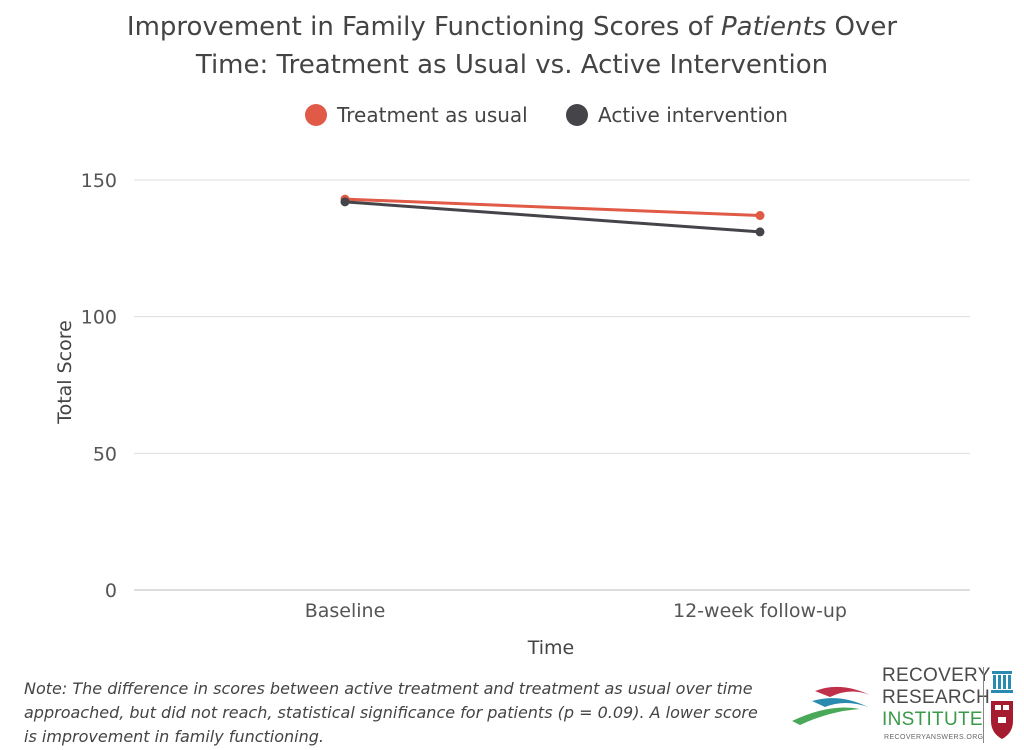  I want to click on y-tick-label-150: 150, so click(99, 181).